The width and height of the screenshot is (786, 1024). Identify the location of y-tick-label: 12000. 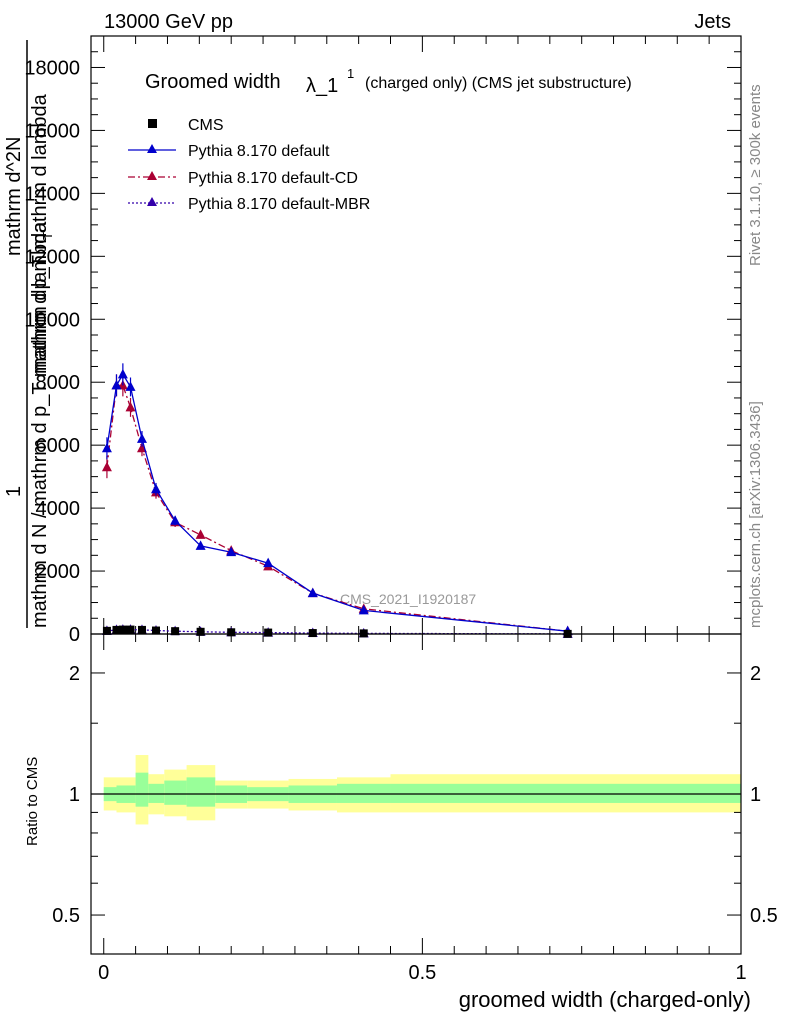
(52, 257).